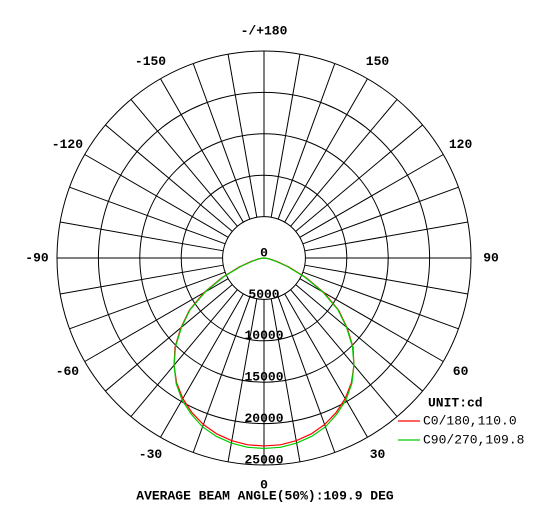  I want to click on r-tick-label: 25000, so click(263, 459).